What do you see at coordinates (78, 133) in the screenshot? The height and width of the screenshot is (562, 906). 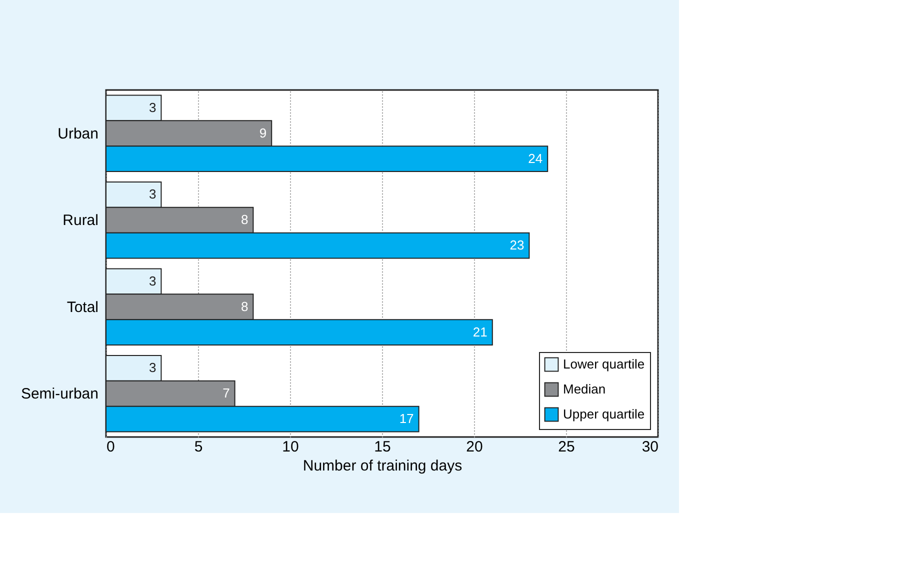 I see `y-tick-label: Urban` at bounding box center [78, 133].